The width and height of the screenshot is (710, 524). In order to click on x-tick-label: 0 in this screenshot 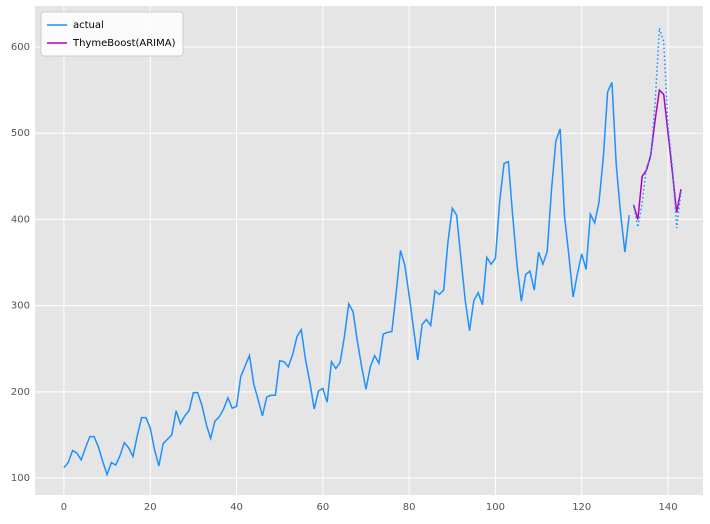, I will do `click(64, 507)`.